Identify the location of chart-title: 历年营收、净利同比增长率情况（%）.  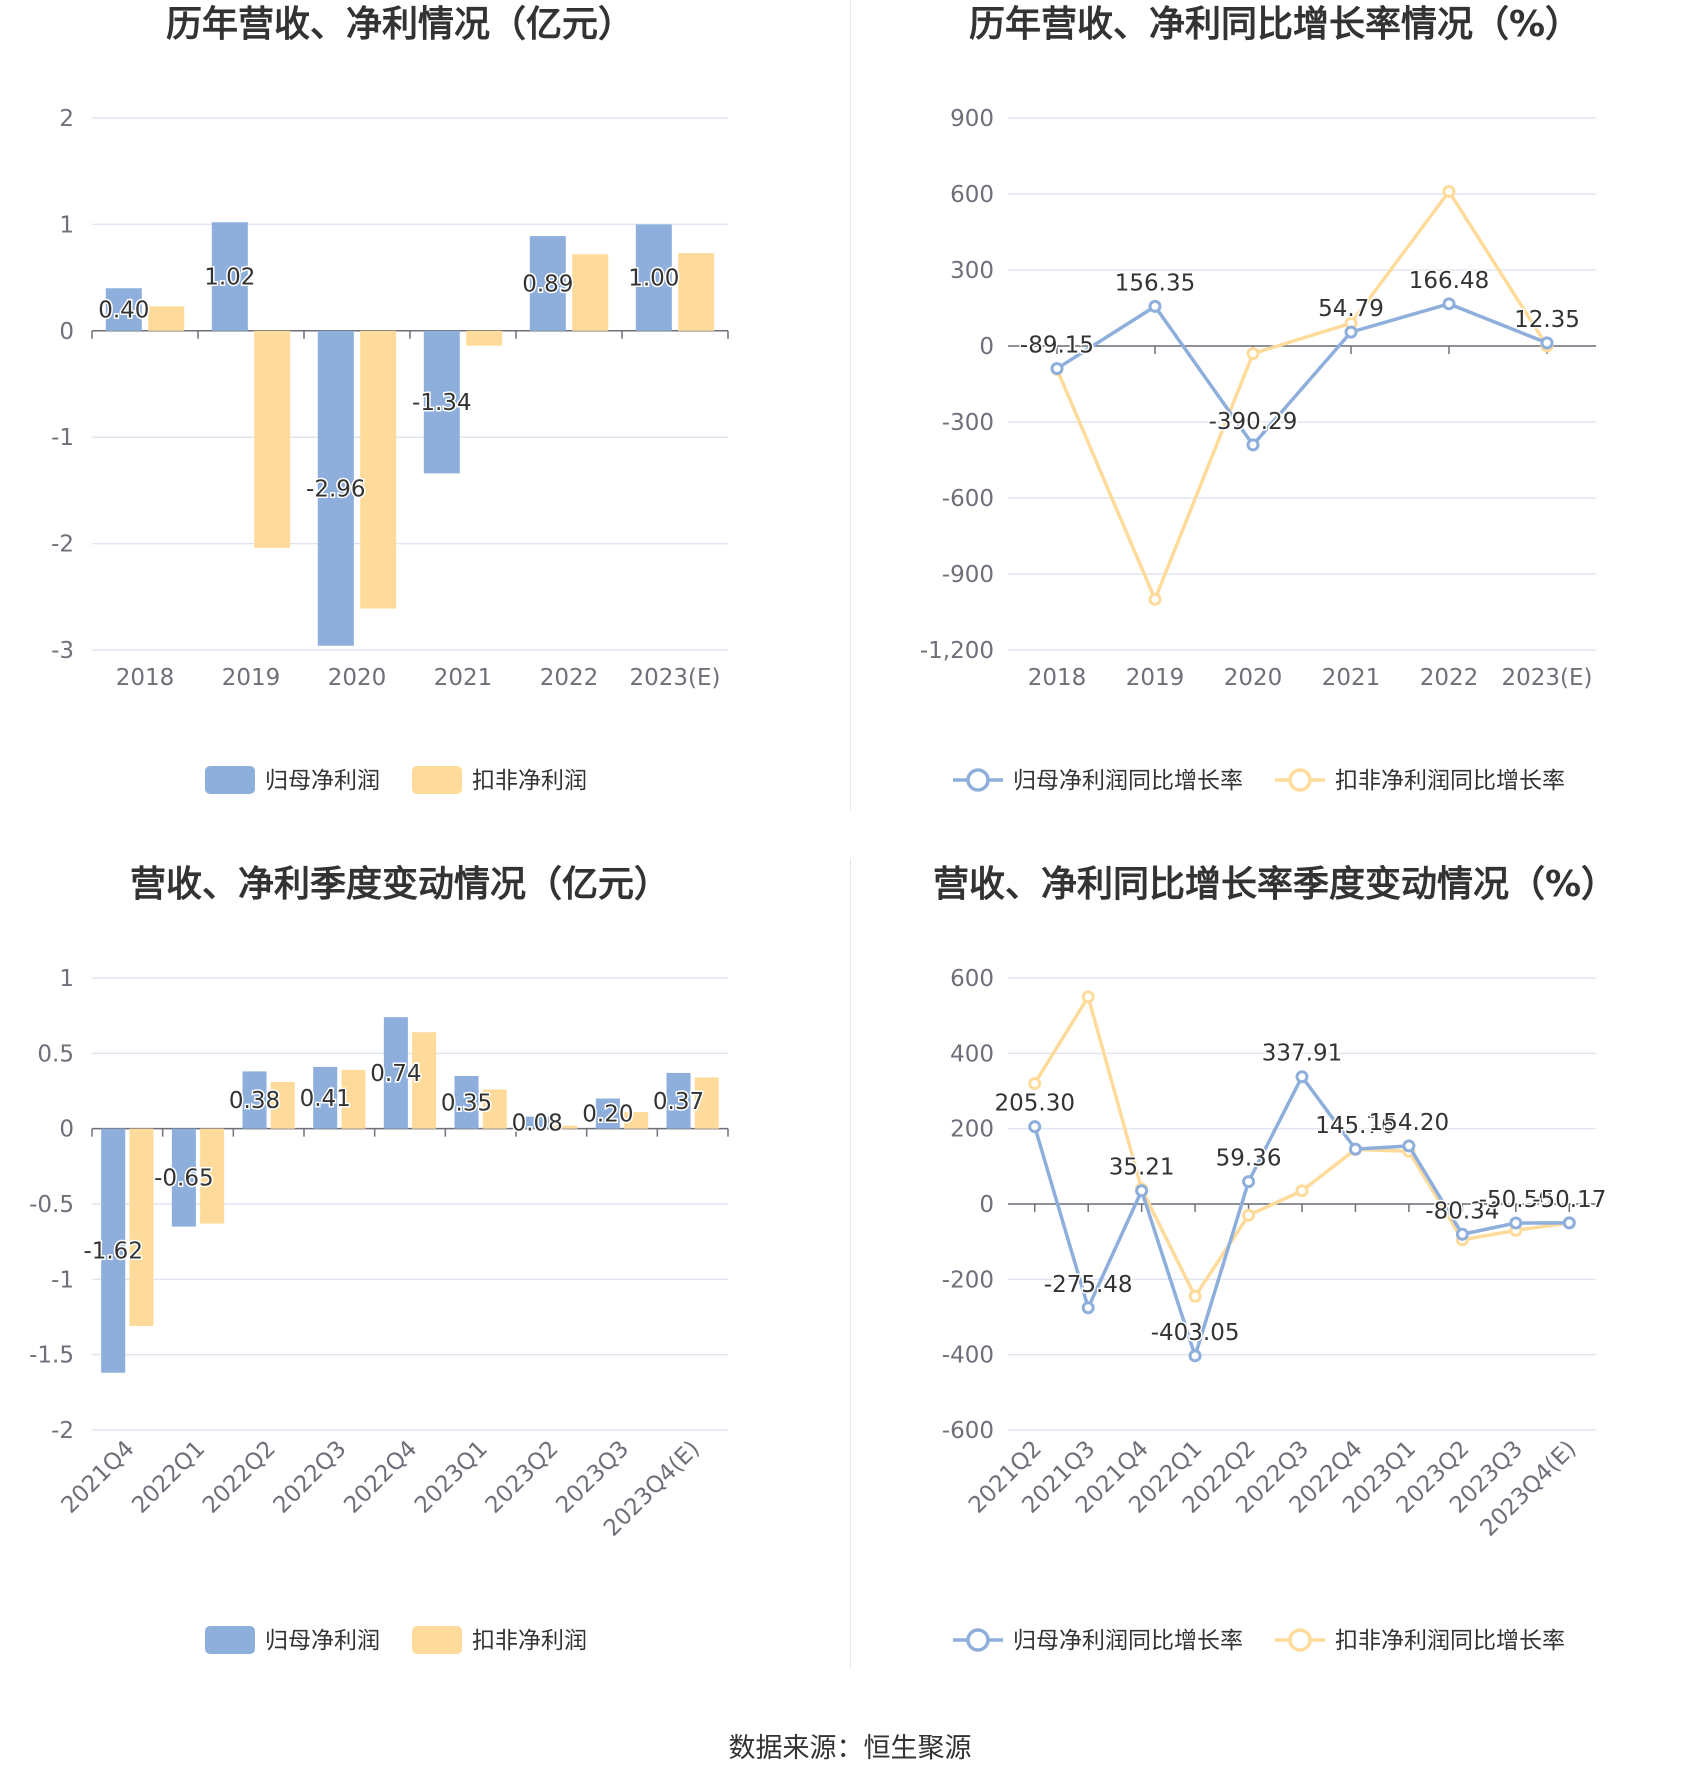
(1275, 24).